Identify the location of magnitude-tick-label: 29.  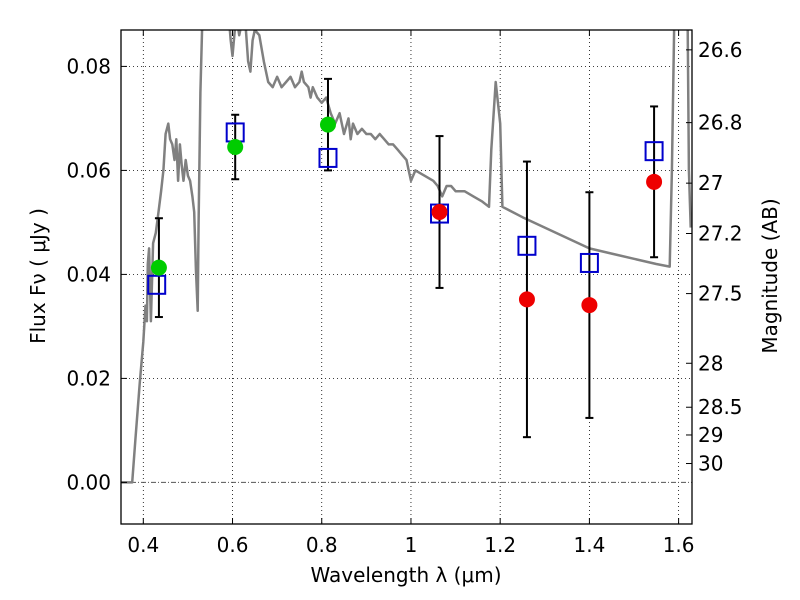
(710, 435).